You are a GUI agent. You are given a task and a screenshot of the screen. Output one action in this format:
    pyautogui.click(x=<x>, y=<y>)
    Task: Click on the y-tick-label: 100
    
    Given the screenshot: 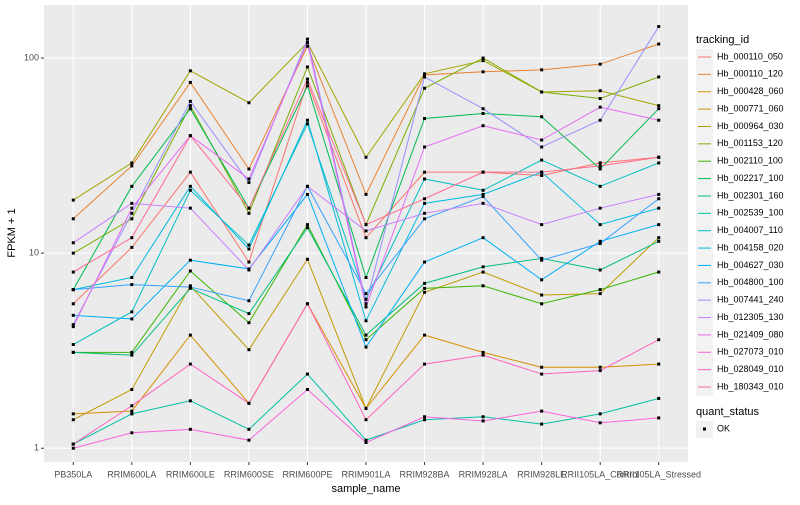 What is the action you would take?
    pyautogui.click(x=31, y=57)
    